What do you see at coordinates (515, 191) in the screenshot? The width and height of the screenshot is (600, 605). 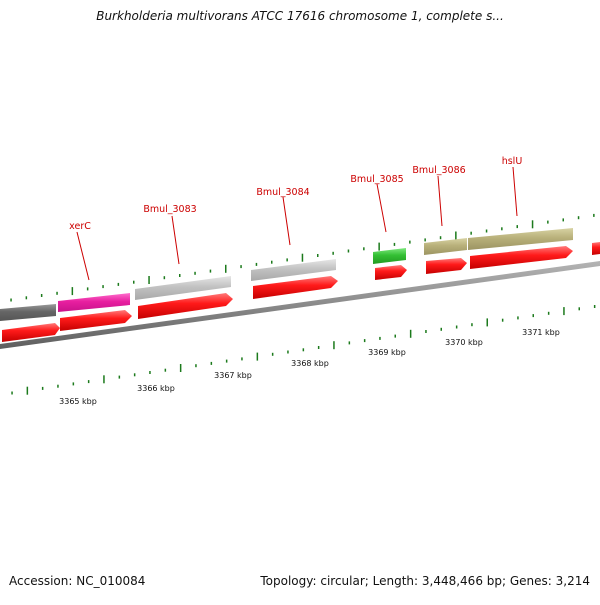 I see `leader-hslU` at bounding box center [515, 191].